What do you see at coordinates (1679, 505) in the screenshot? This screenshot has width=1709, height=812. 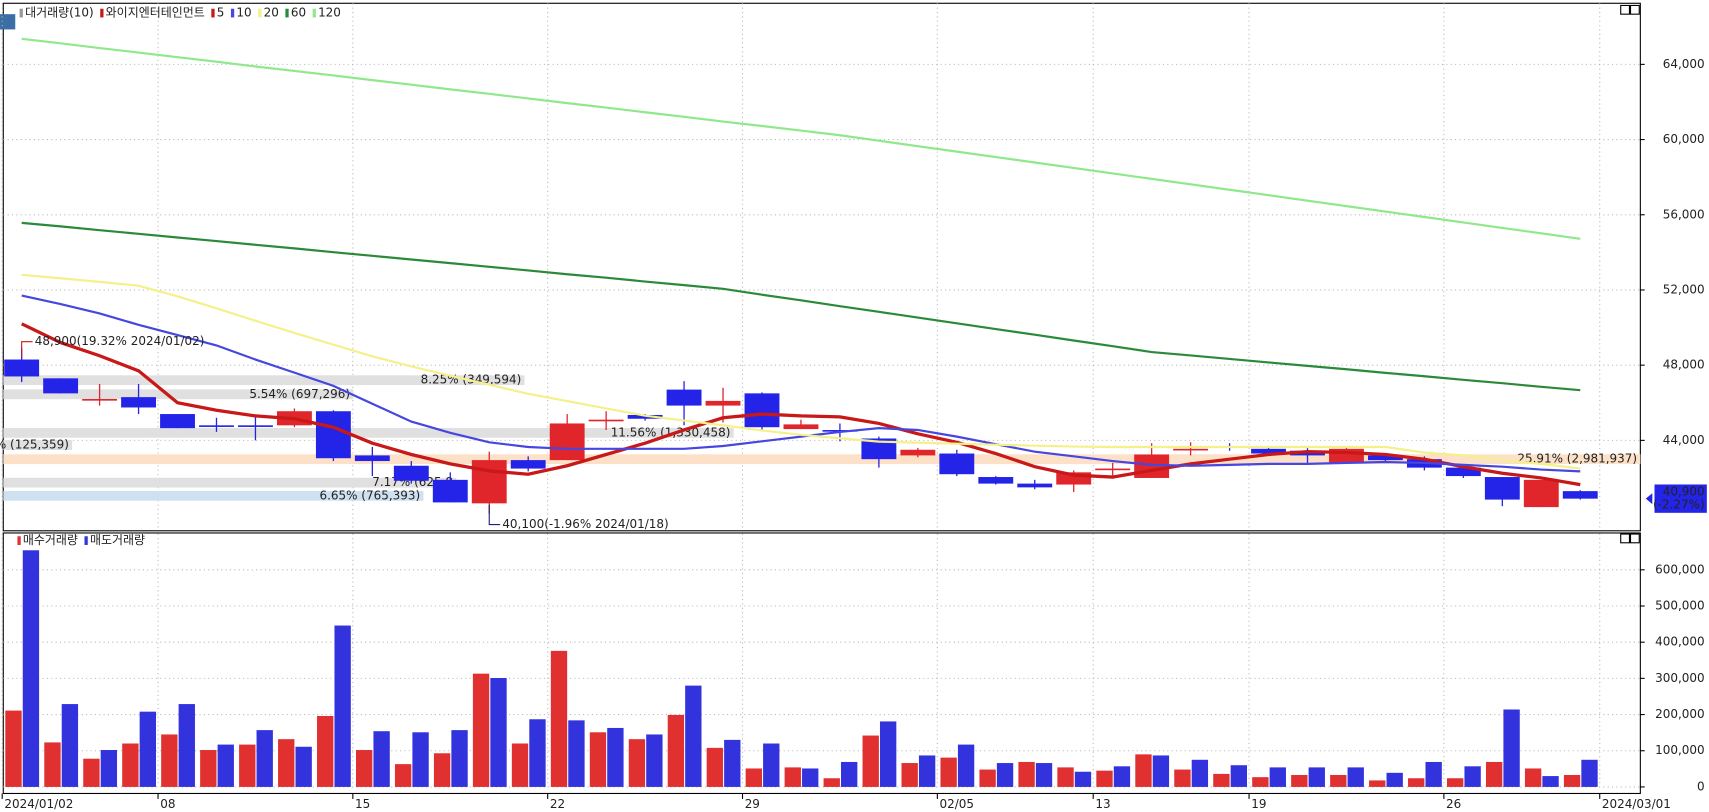 I see `last-price-label: (-2.27%)` at bounding box center [1679, 505].